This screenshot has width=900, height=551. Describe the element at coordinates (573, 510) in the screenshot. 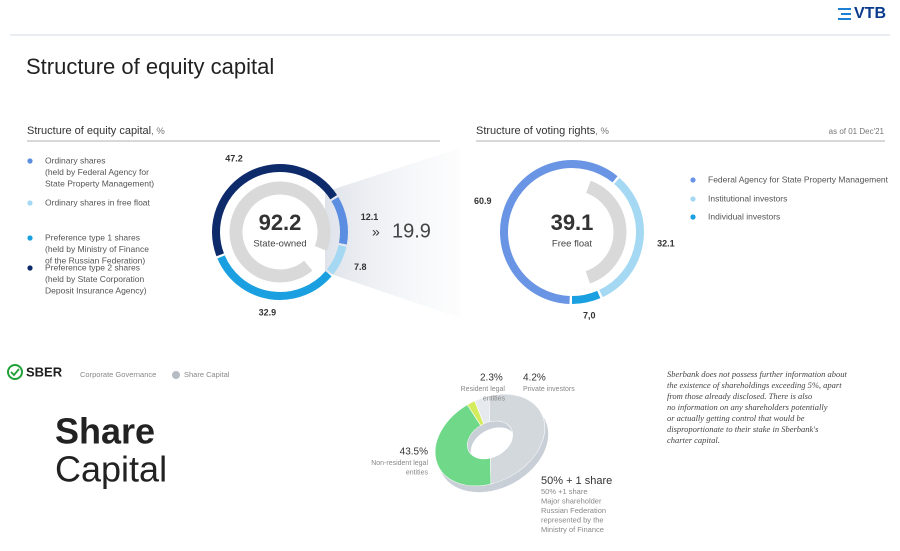

I see `category-label: Russian Federation` at that location.